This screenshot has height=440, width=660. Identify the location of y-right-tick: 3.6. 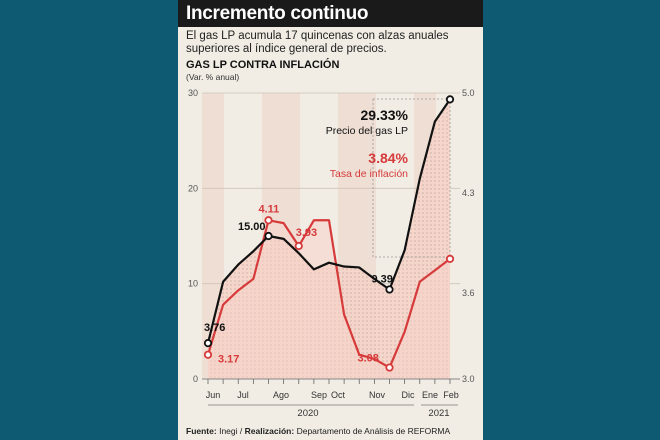
(468, 293).